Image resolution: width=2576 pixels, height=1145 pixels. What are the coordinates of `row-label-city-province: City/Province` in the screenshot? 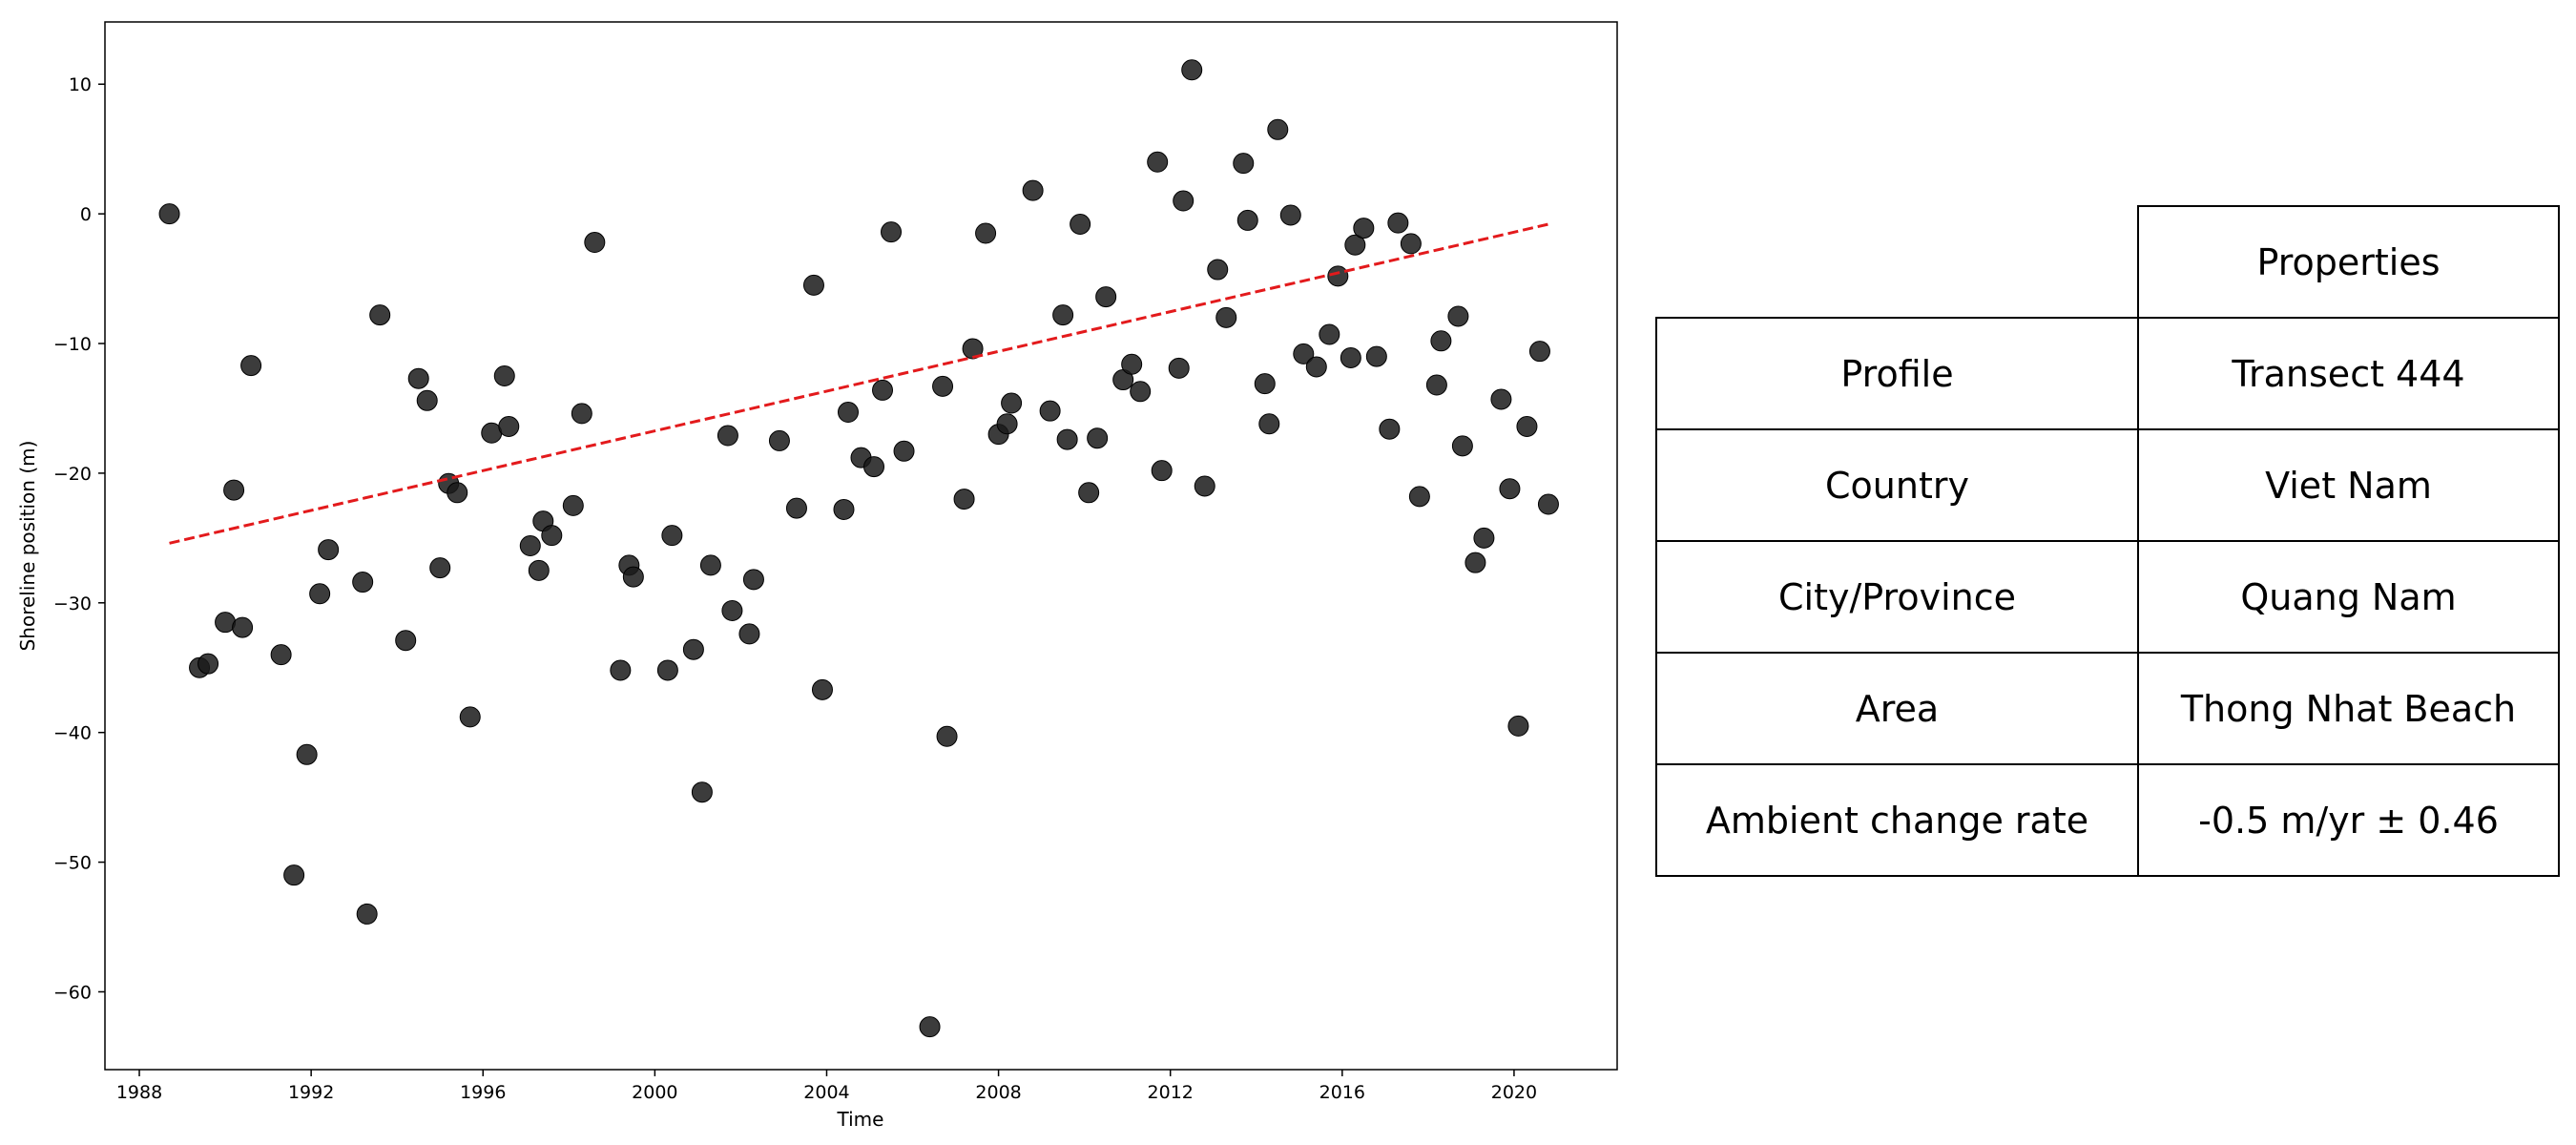 It's located at (1897, 597).